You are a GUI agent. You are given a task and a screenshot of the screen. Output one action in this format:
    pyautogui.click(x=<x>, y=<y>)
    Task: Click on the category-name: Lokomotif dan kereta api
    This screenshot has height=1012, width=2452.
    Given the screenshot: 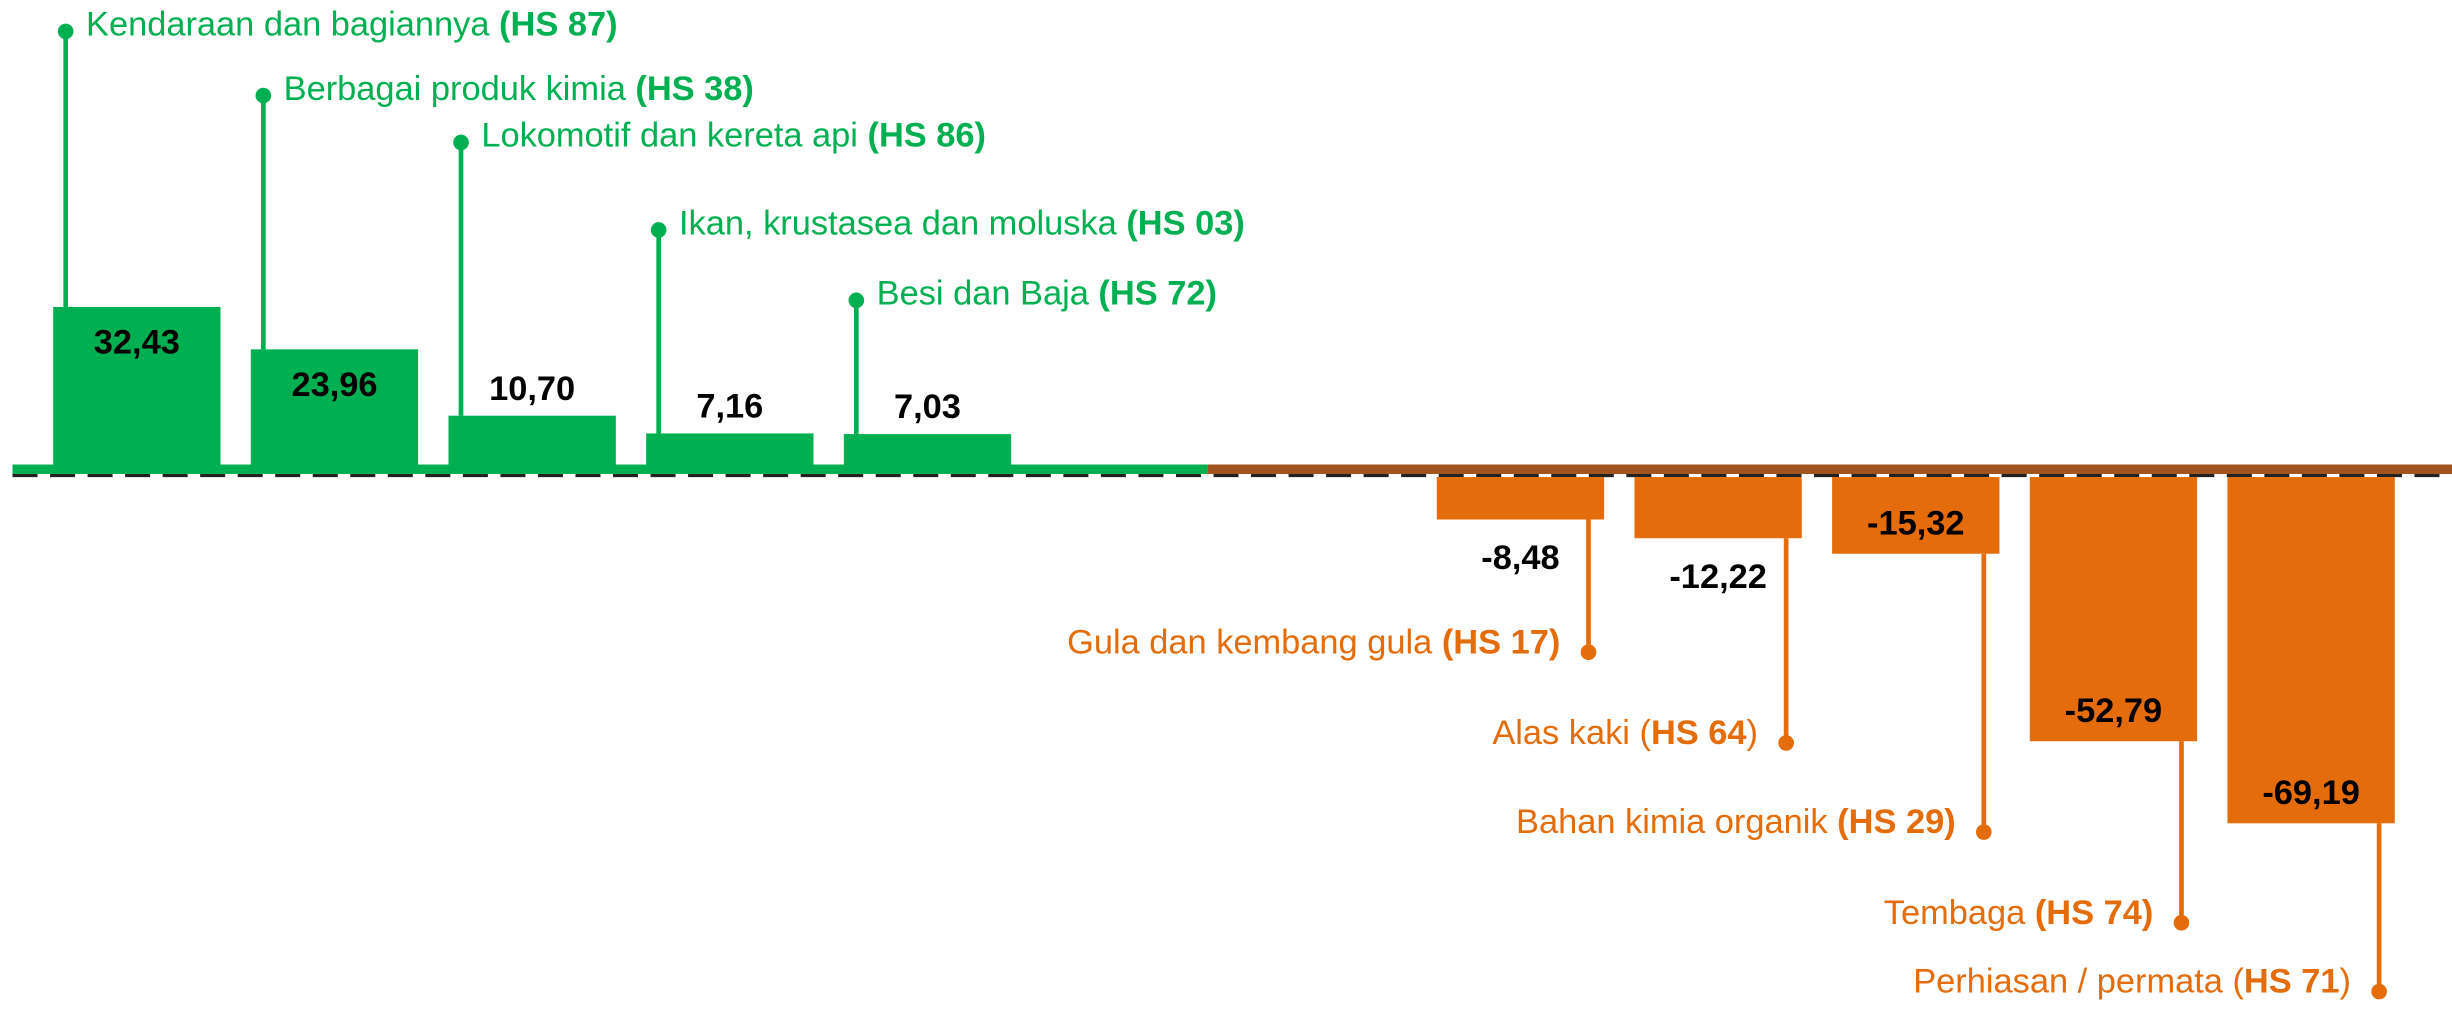 What is the action you would take?
    pyautogui.click(x=674, y=136)
    